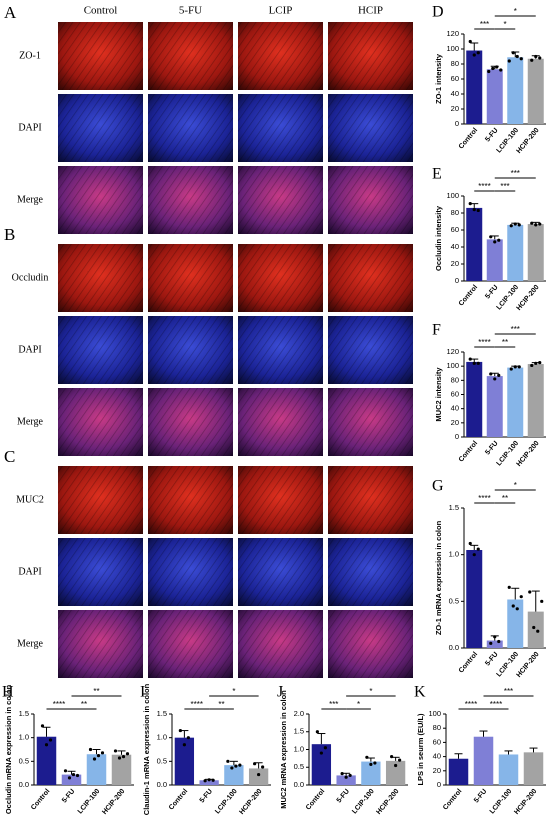  What do you see at coordinates (457, 280) in the screenshot?
I see `y-tick-label: 0` at bounding box center [457, 280].